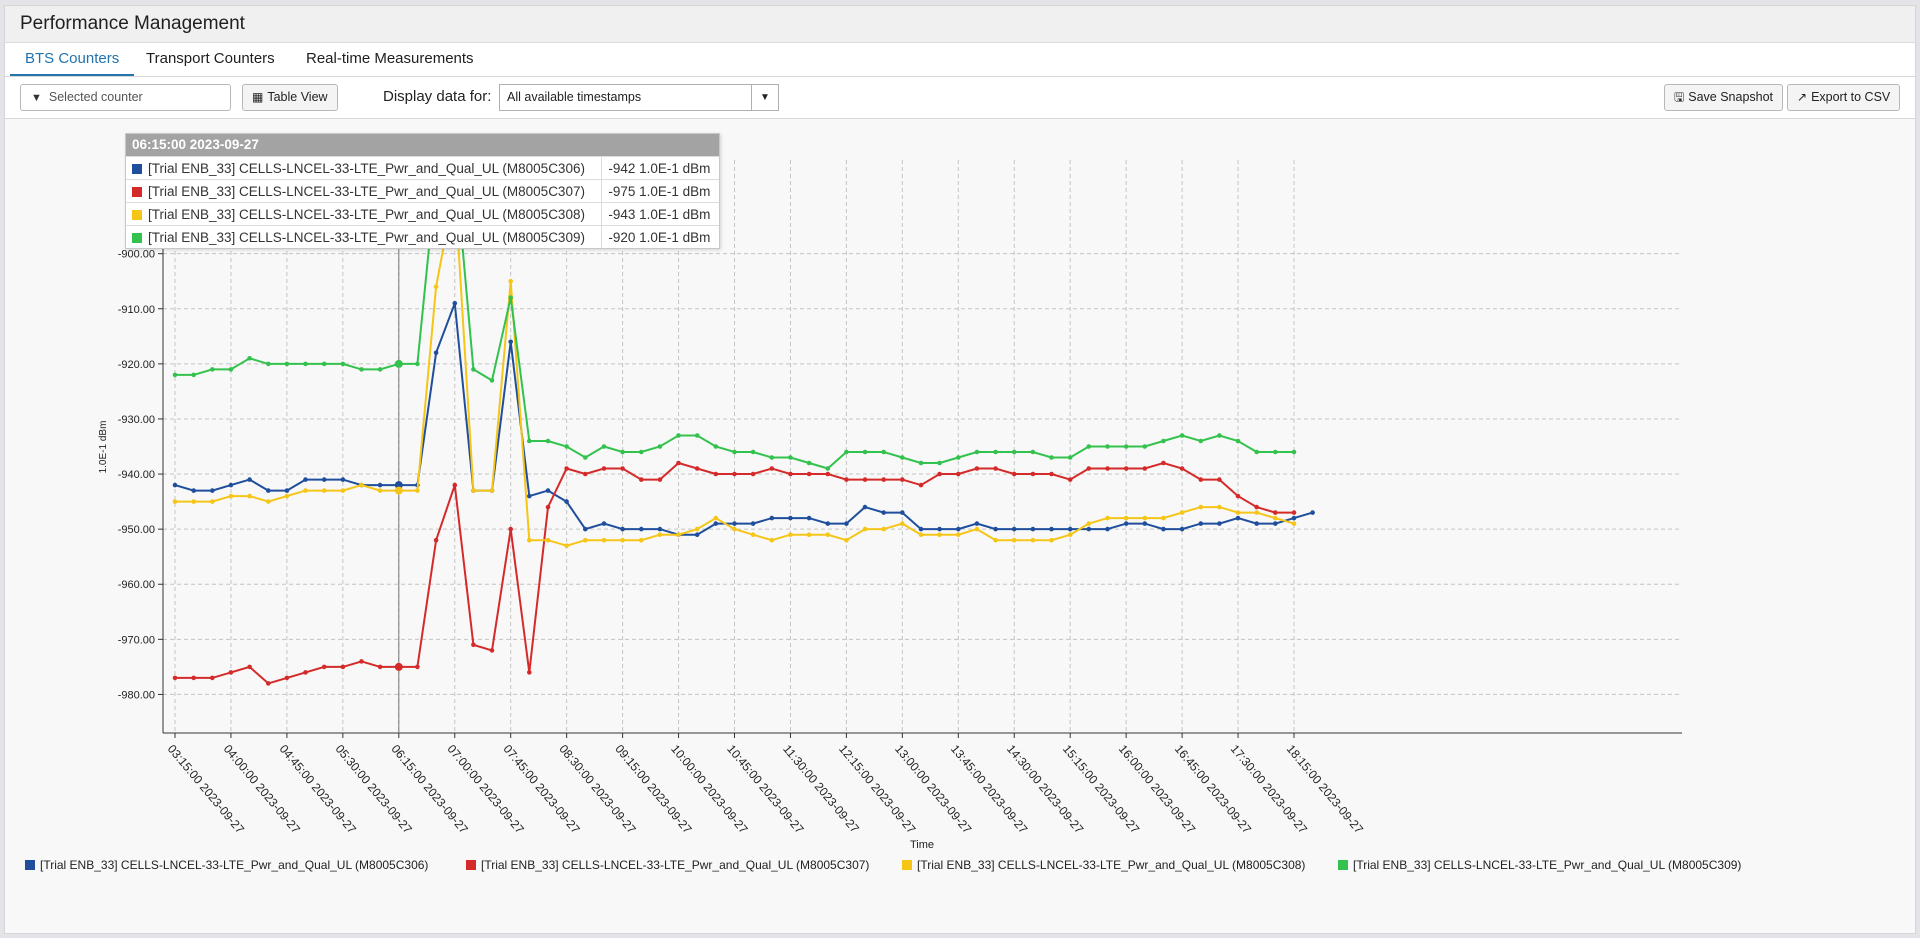 This screenshot has width=1920, height=938. What do you see at coordinates (1844, 97) in the screenshot?
I see `export-csv-button: ↗ Export to CSV` at bounding box center [1844, 97].